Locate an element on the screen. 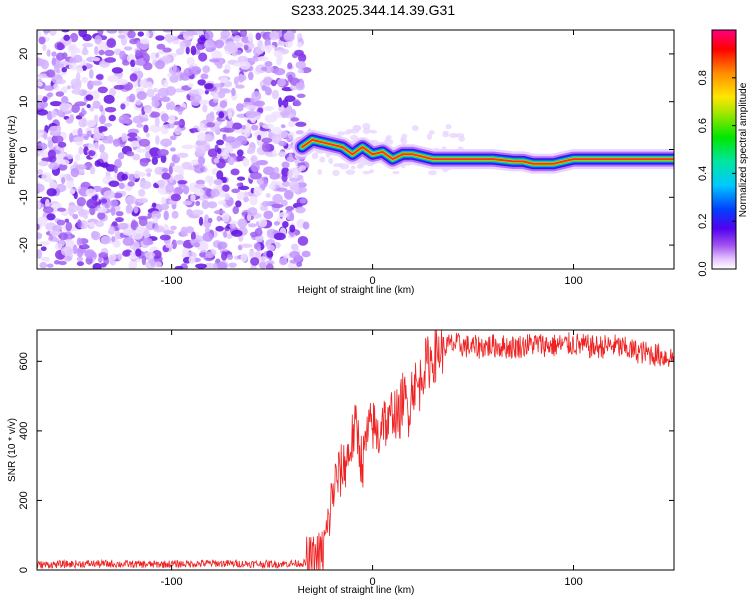 The width and height of the screenshot is (750, 600). colorbar-tick-label-3: 0.6 is located at coordinates (703, 125).